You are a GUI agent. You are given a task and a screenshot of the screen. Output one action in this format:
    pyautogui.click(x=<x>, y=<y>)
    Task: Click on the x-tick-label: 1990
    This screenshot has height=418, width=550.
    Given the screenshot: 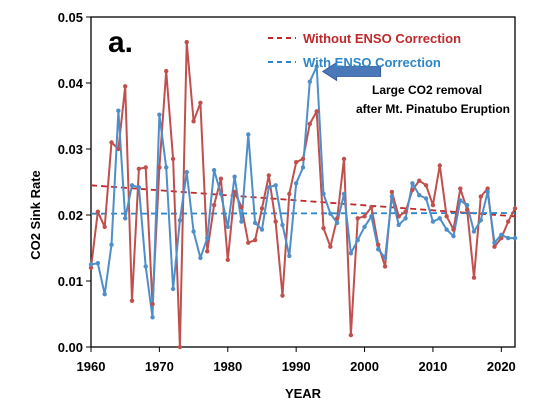 What is the action you would take?
    pyautogui.click(x=296, y=366)
    